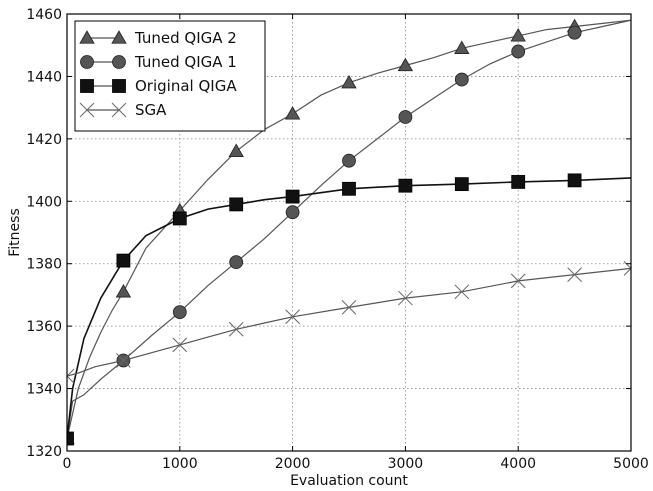  Describe the element at coordinates (518, 464) in the screenshot. I see `x-tick-label: 4000` at that location.